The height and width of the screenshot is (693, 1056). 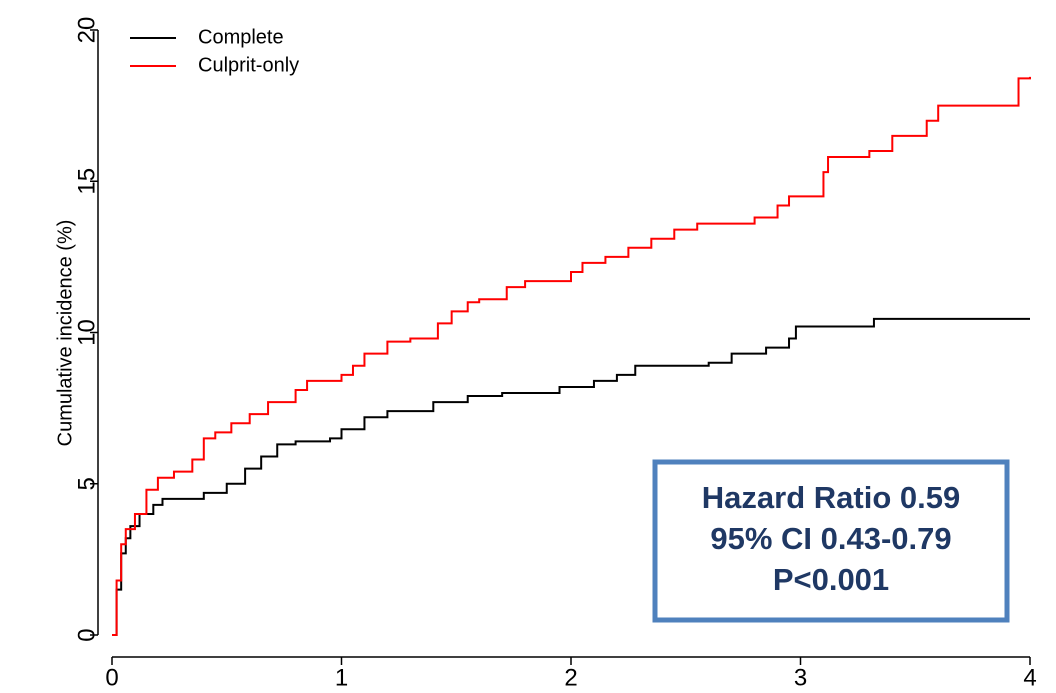 What do you see at coordinates (111, 677) in the screenshot?
I see `x-tick-label: 0` at bounding box center [111, 677].